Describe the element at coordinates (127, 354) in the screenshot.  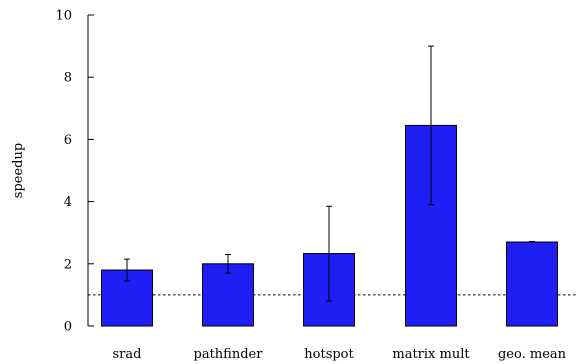
I see `x-tick-label: srad` at that location.